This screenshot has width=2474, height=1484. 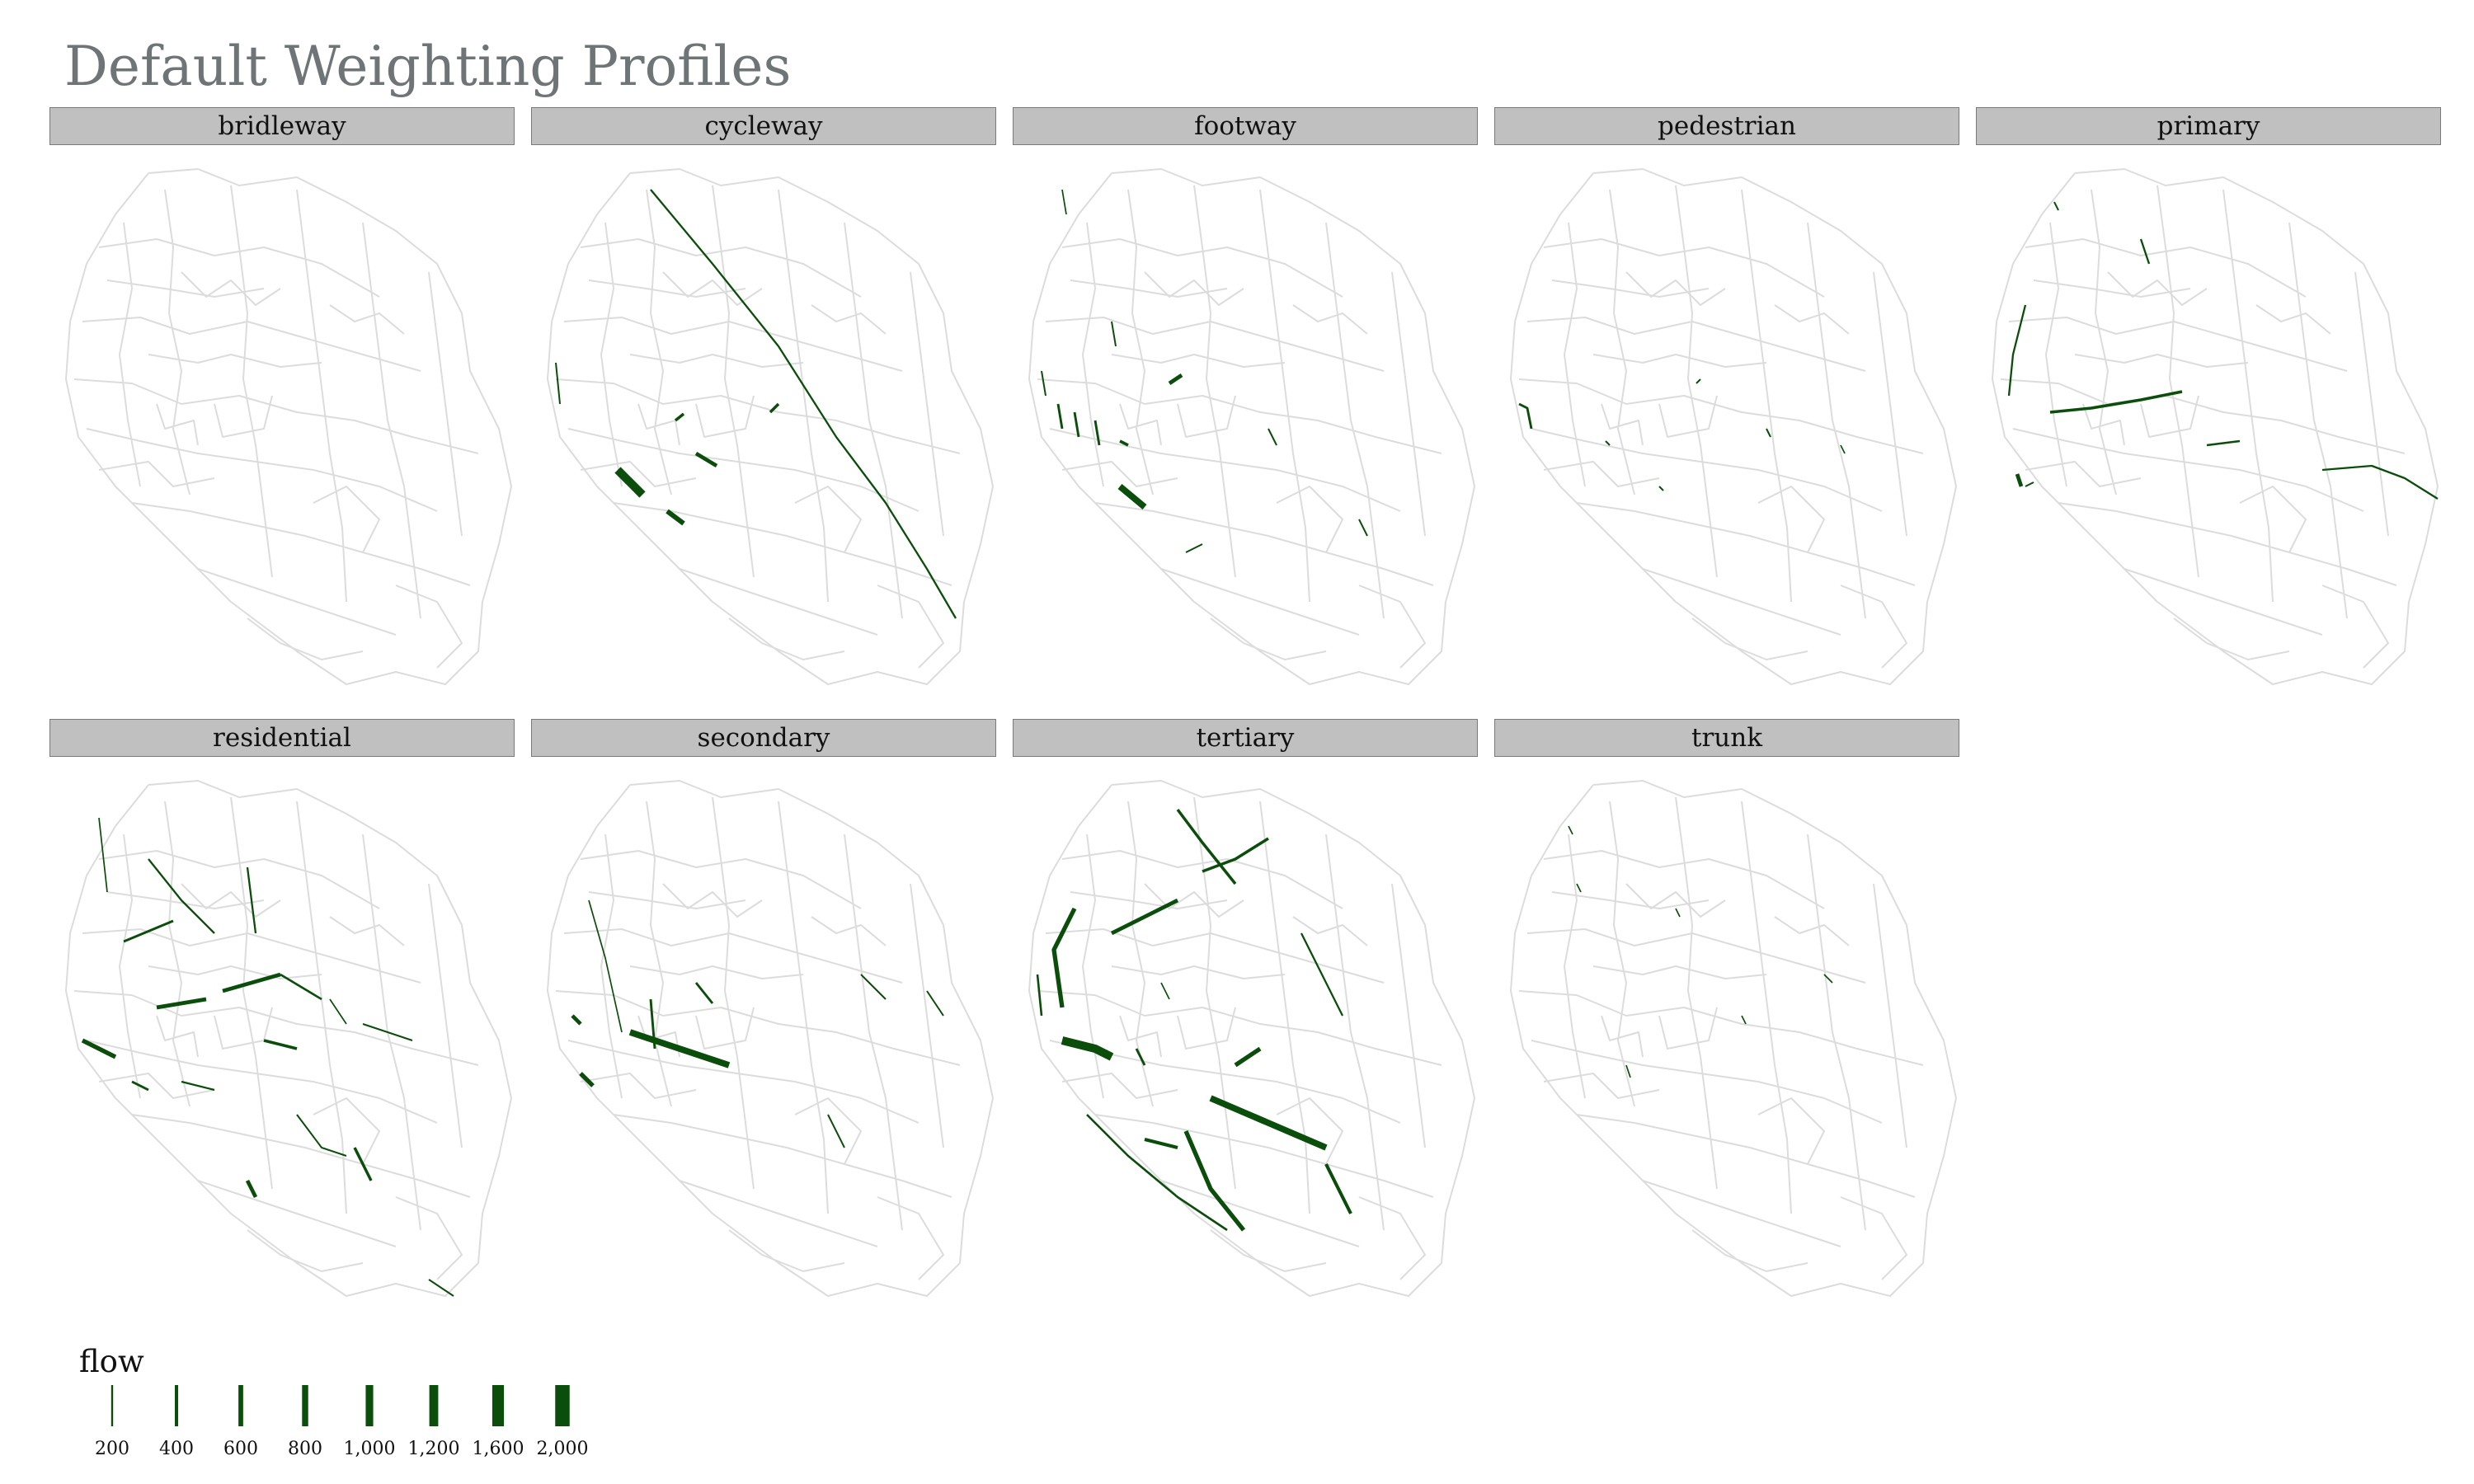 I want to click on facet-strip: secondary, so click(x=763, y=738).